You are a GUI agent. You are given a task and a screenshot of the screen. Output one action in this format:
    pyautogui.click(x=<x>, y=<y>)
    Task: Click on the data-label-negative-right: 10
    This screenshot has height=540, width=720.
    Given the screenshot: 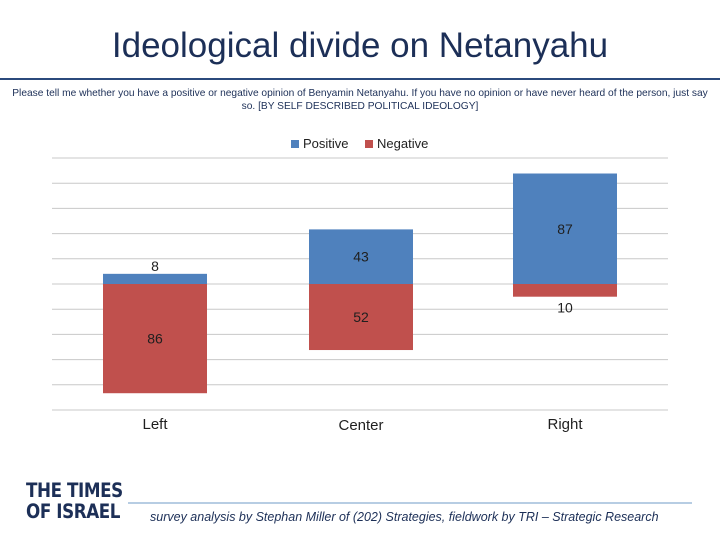 What is the action you would take?
    pyautogui.click(x=565, y=308)
    